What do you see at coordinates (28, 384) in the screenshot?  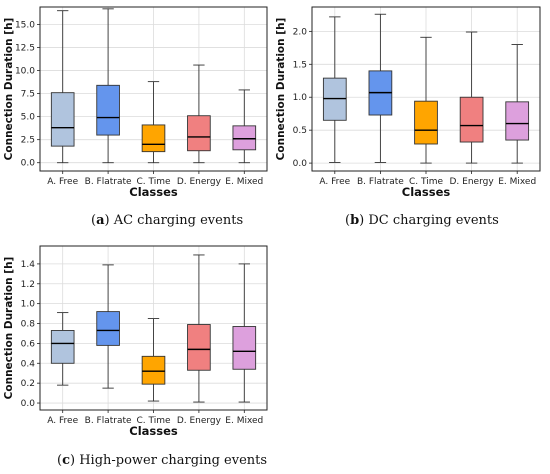 I see `y-tick-label: 0.2` at bounding box center [28, 384].